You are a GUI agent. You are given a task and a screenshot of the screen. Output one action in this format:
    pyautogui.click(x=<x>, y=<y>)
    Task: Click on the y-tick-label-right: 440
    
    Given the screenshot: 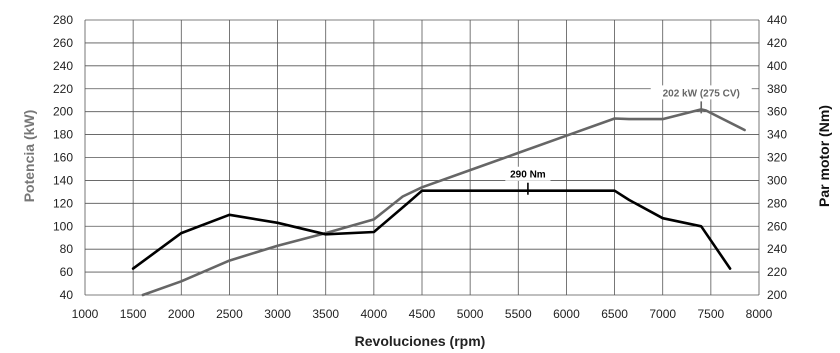 What is the action you would take?
    pyautogui.click(x=777, y=20)
    